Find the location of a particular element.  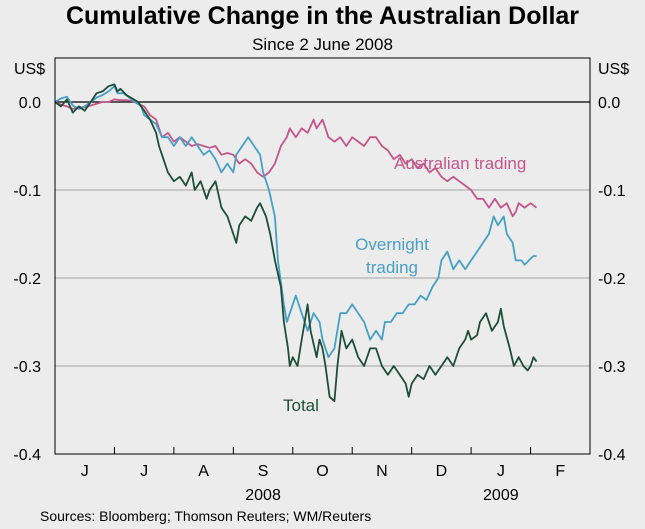

y-tick-label-right: 0.0 is located at coordinates (609, 103).